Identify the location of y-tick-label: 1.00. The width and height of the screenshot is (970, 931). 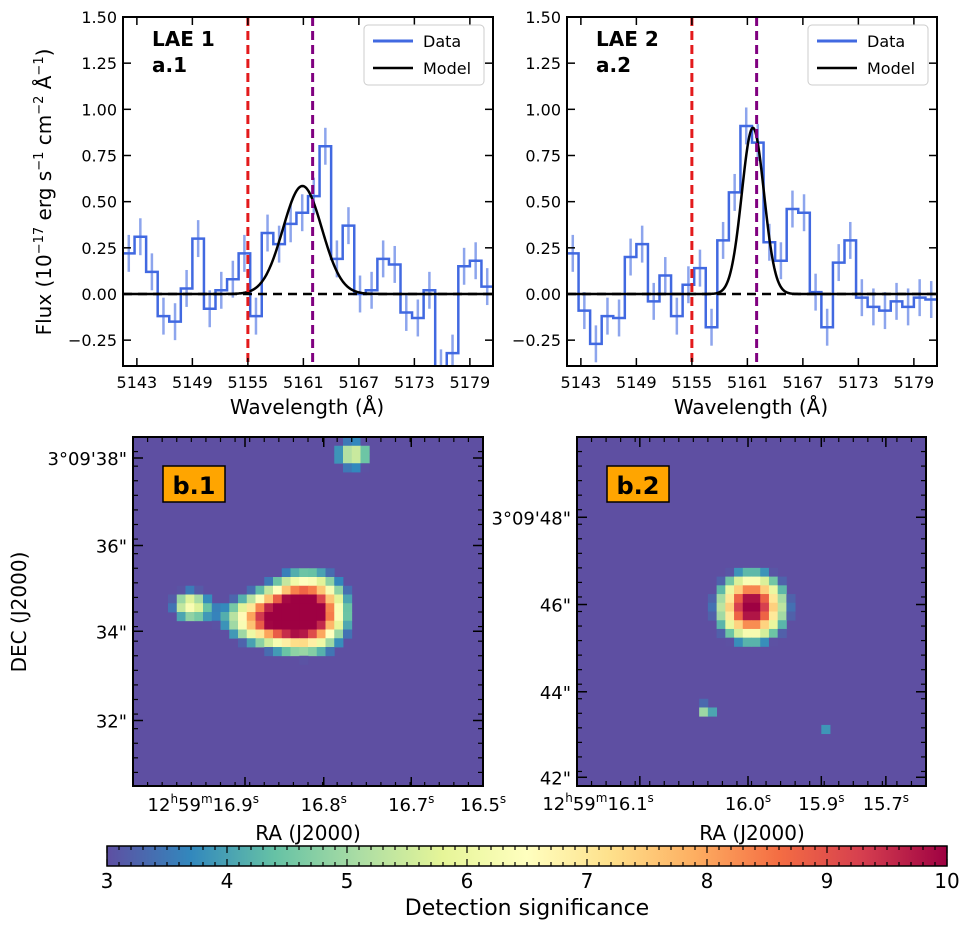
(543, 109).